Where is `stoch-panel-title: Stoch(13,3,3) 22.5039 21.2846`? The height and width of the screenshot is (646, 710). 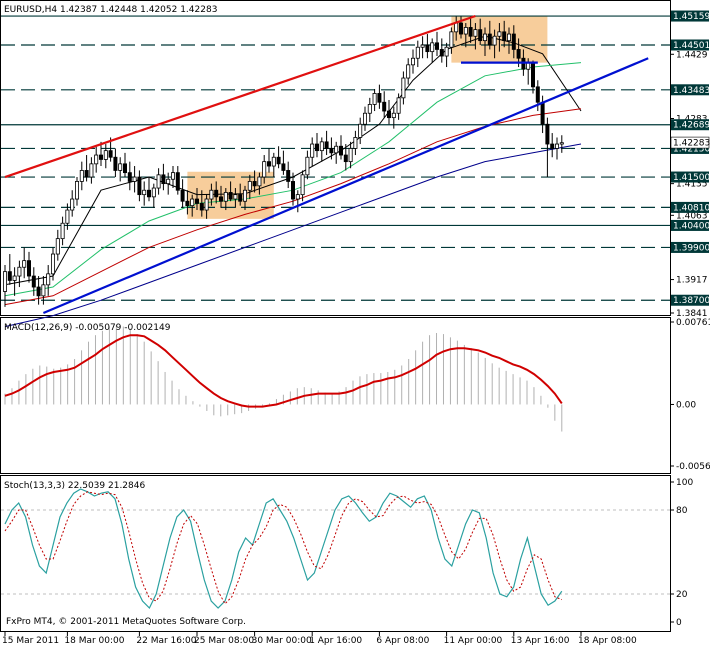
stoch-panel-title: Stoch(13,3,3) 22.5039 21.2846 is located at coordinates (74, 486).